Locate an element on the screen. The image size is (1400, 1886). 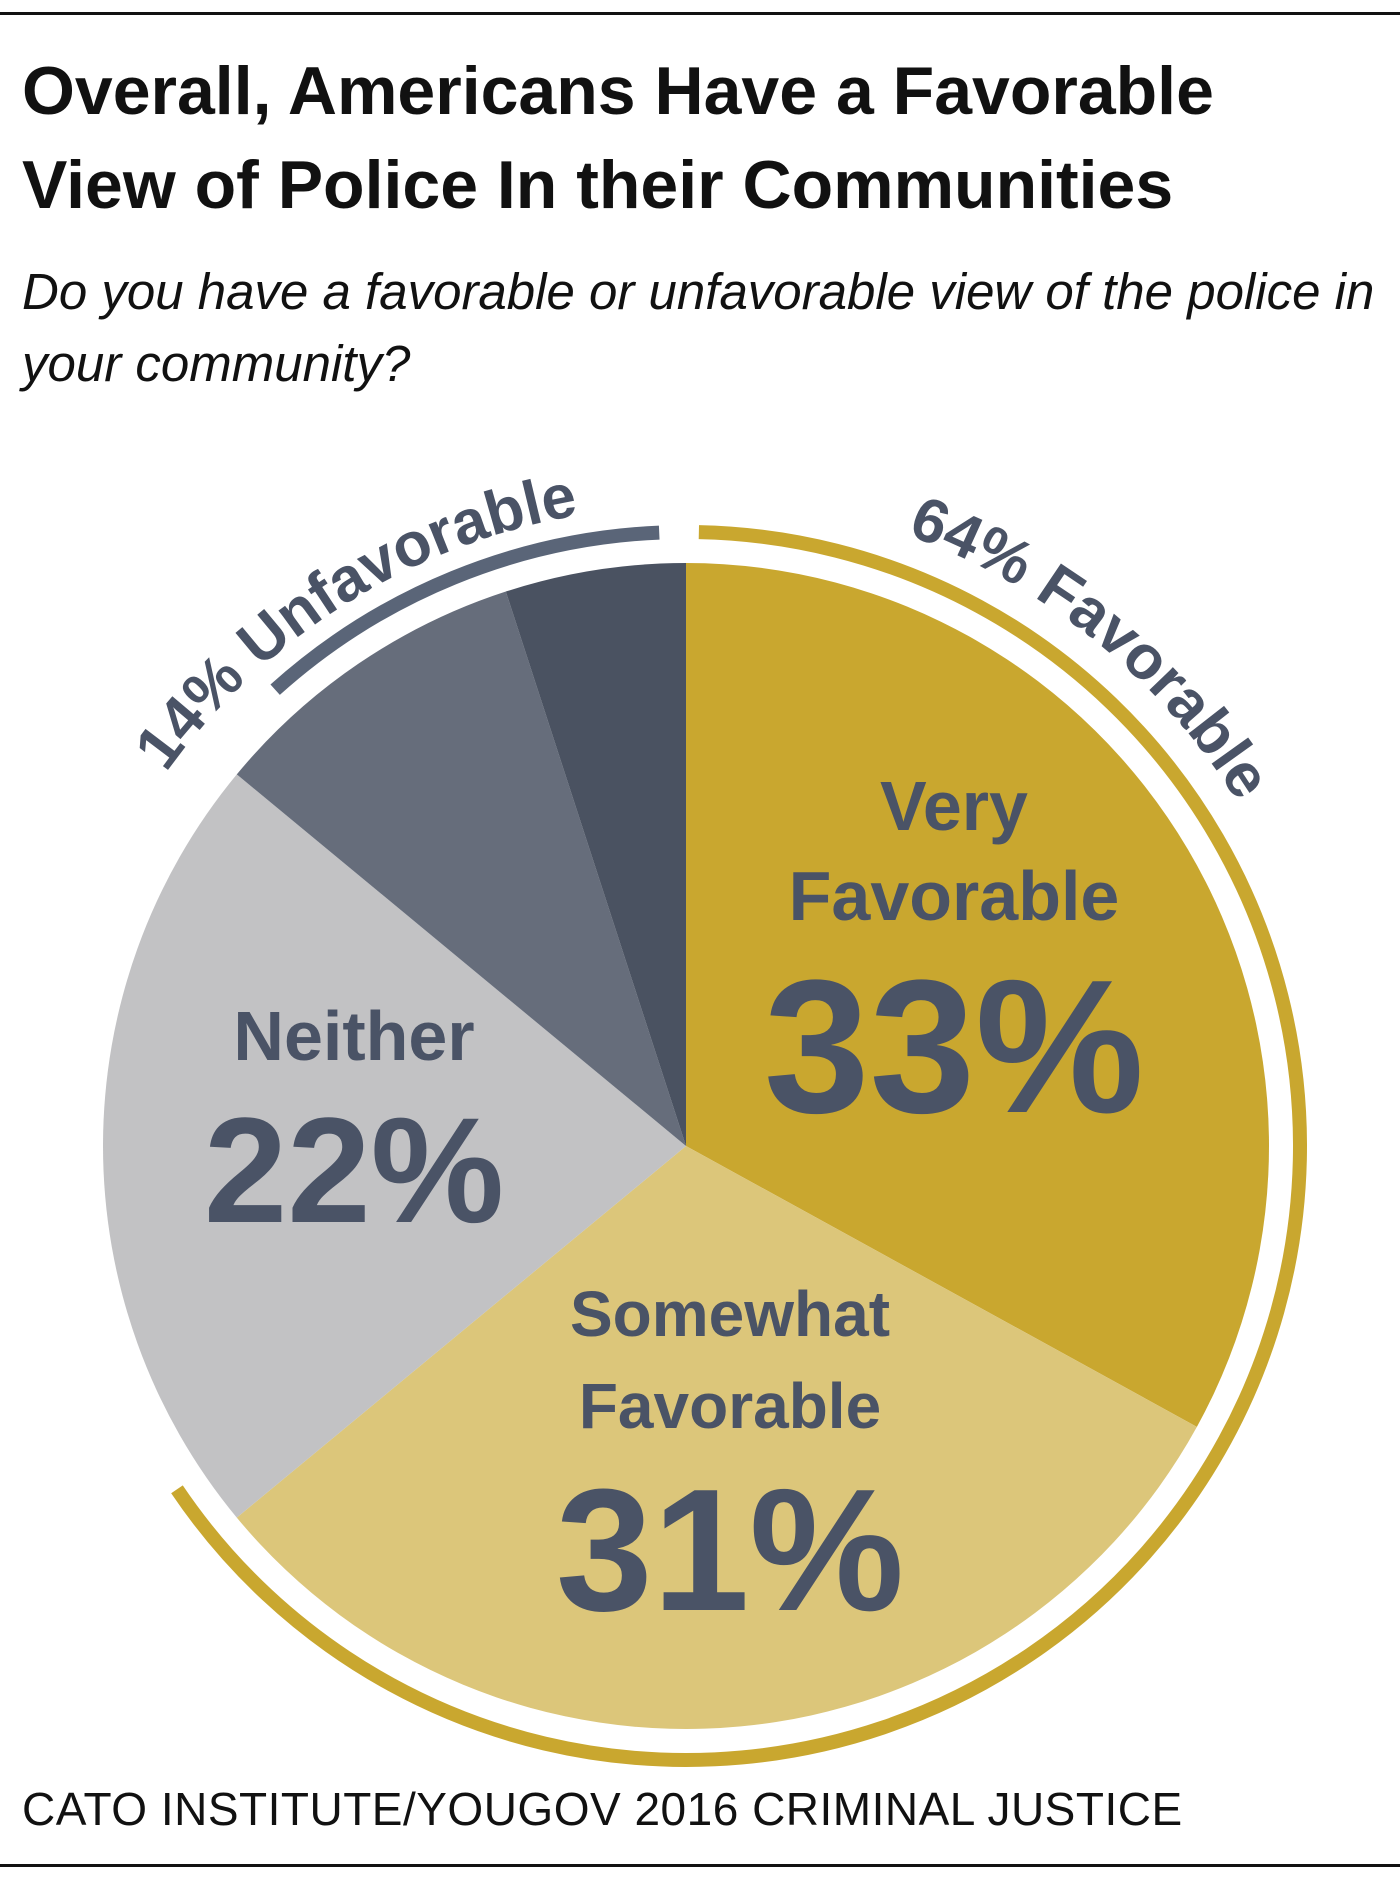
pie-slice-somewhat-unfavorable is located at coordinates (461, 868).